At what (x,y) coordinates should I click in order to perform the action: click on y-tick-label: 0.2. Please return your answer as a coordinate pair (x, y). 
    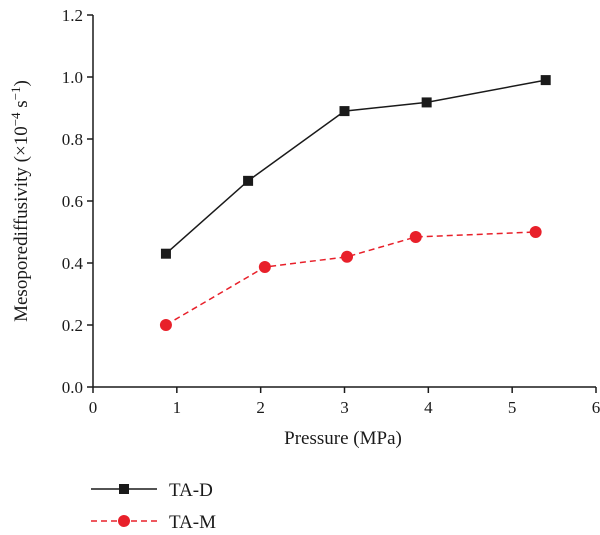
    Looking at the image, I should click on (72, 325).